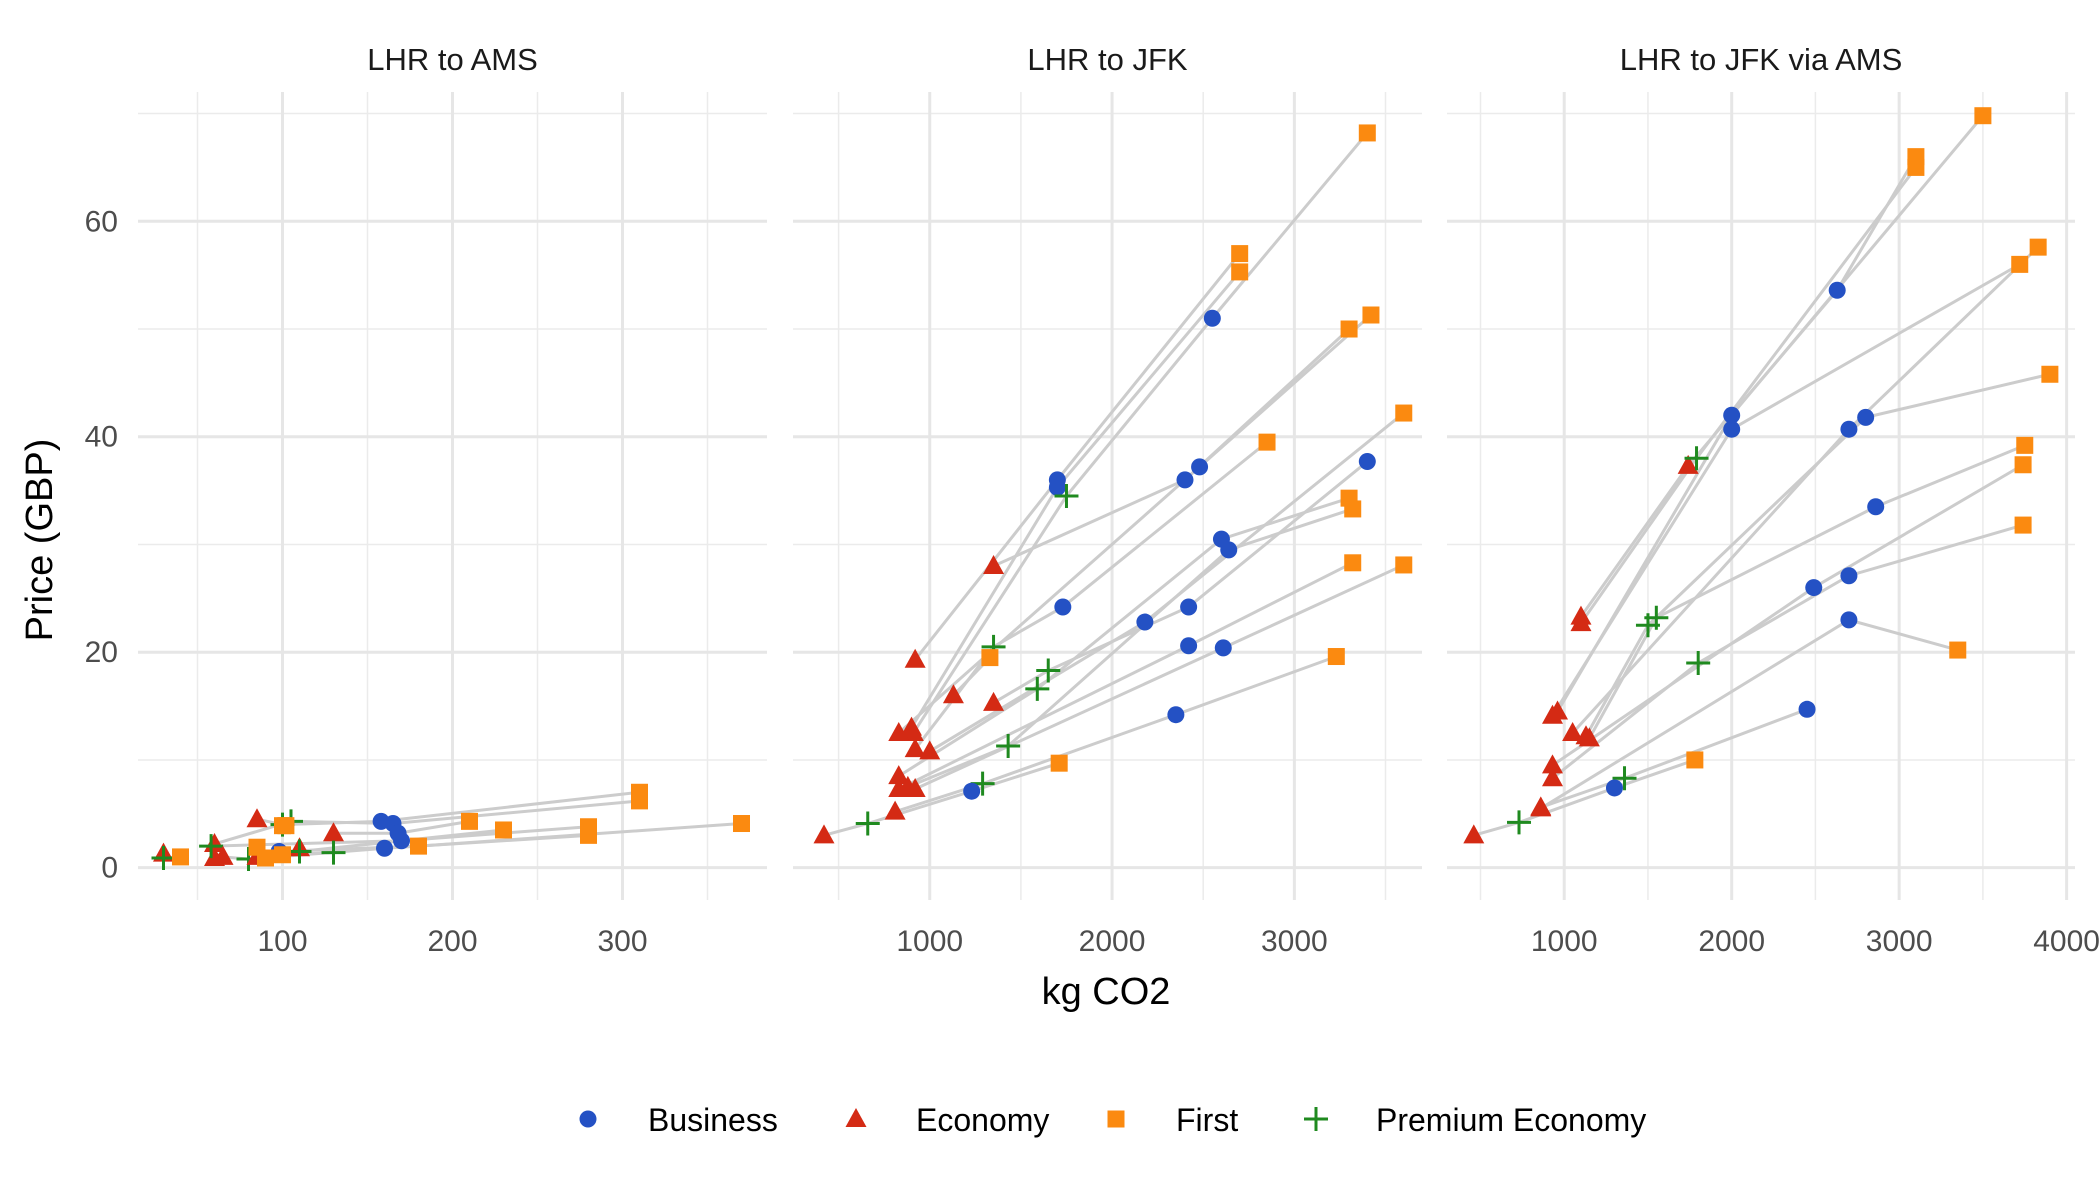  I want to click on y-axis-title: Price (GBP), so click(40, 540).